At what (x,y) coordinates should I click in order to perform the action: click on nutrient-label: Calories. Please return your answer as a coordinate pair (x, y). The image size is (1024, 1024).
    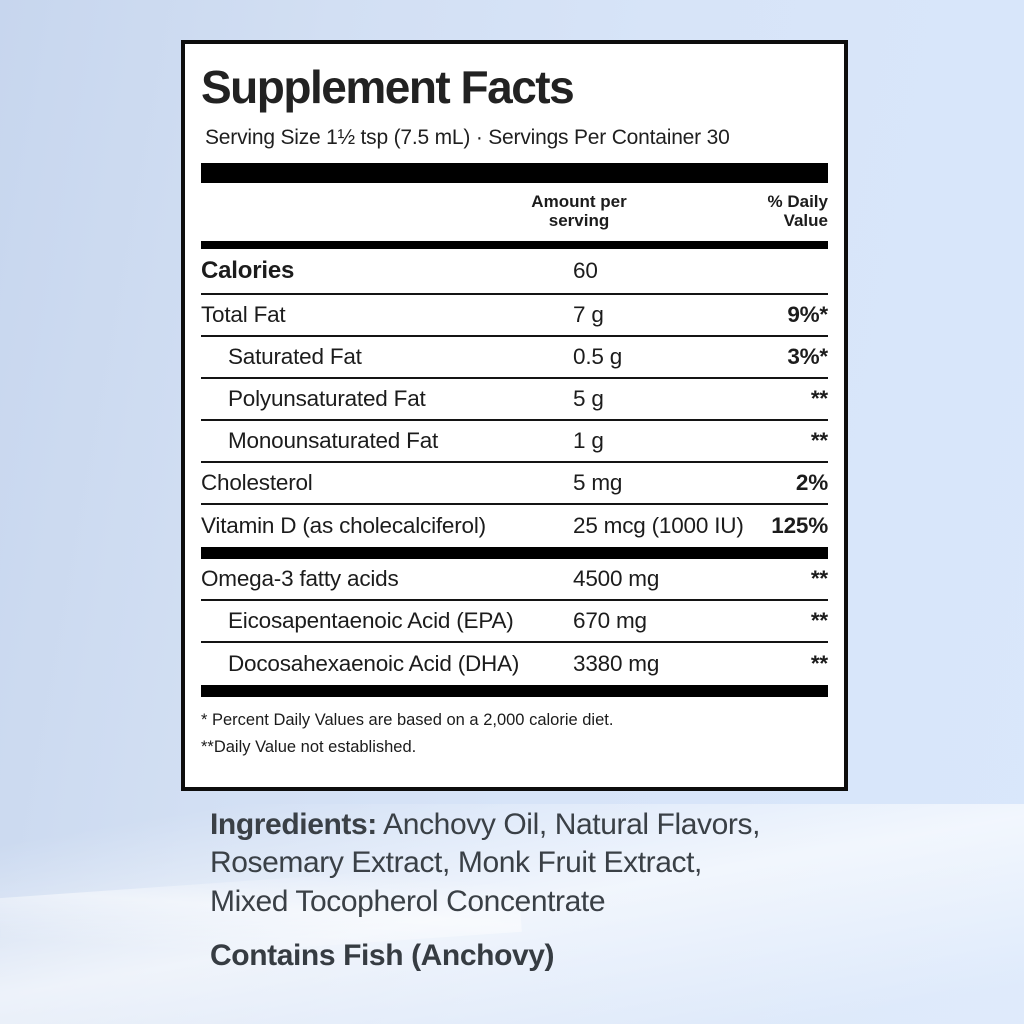
    Looking at the image, I should click on (248, 270).